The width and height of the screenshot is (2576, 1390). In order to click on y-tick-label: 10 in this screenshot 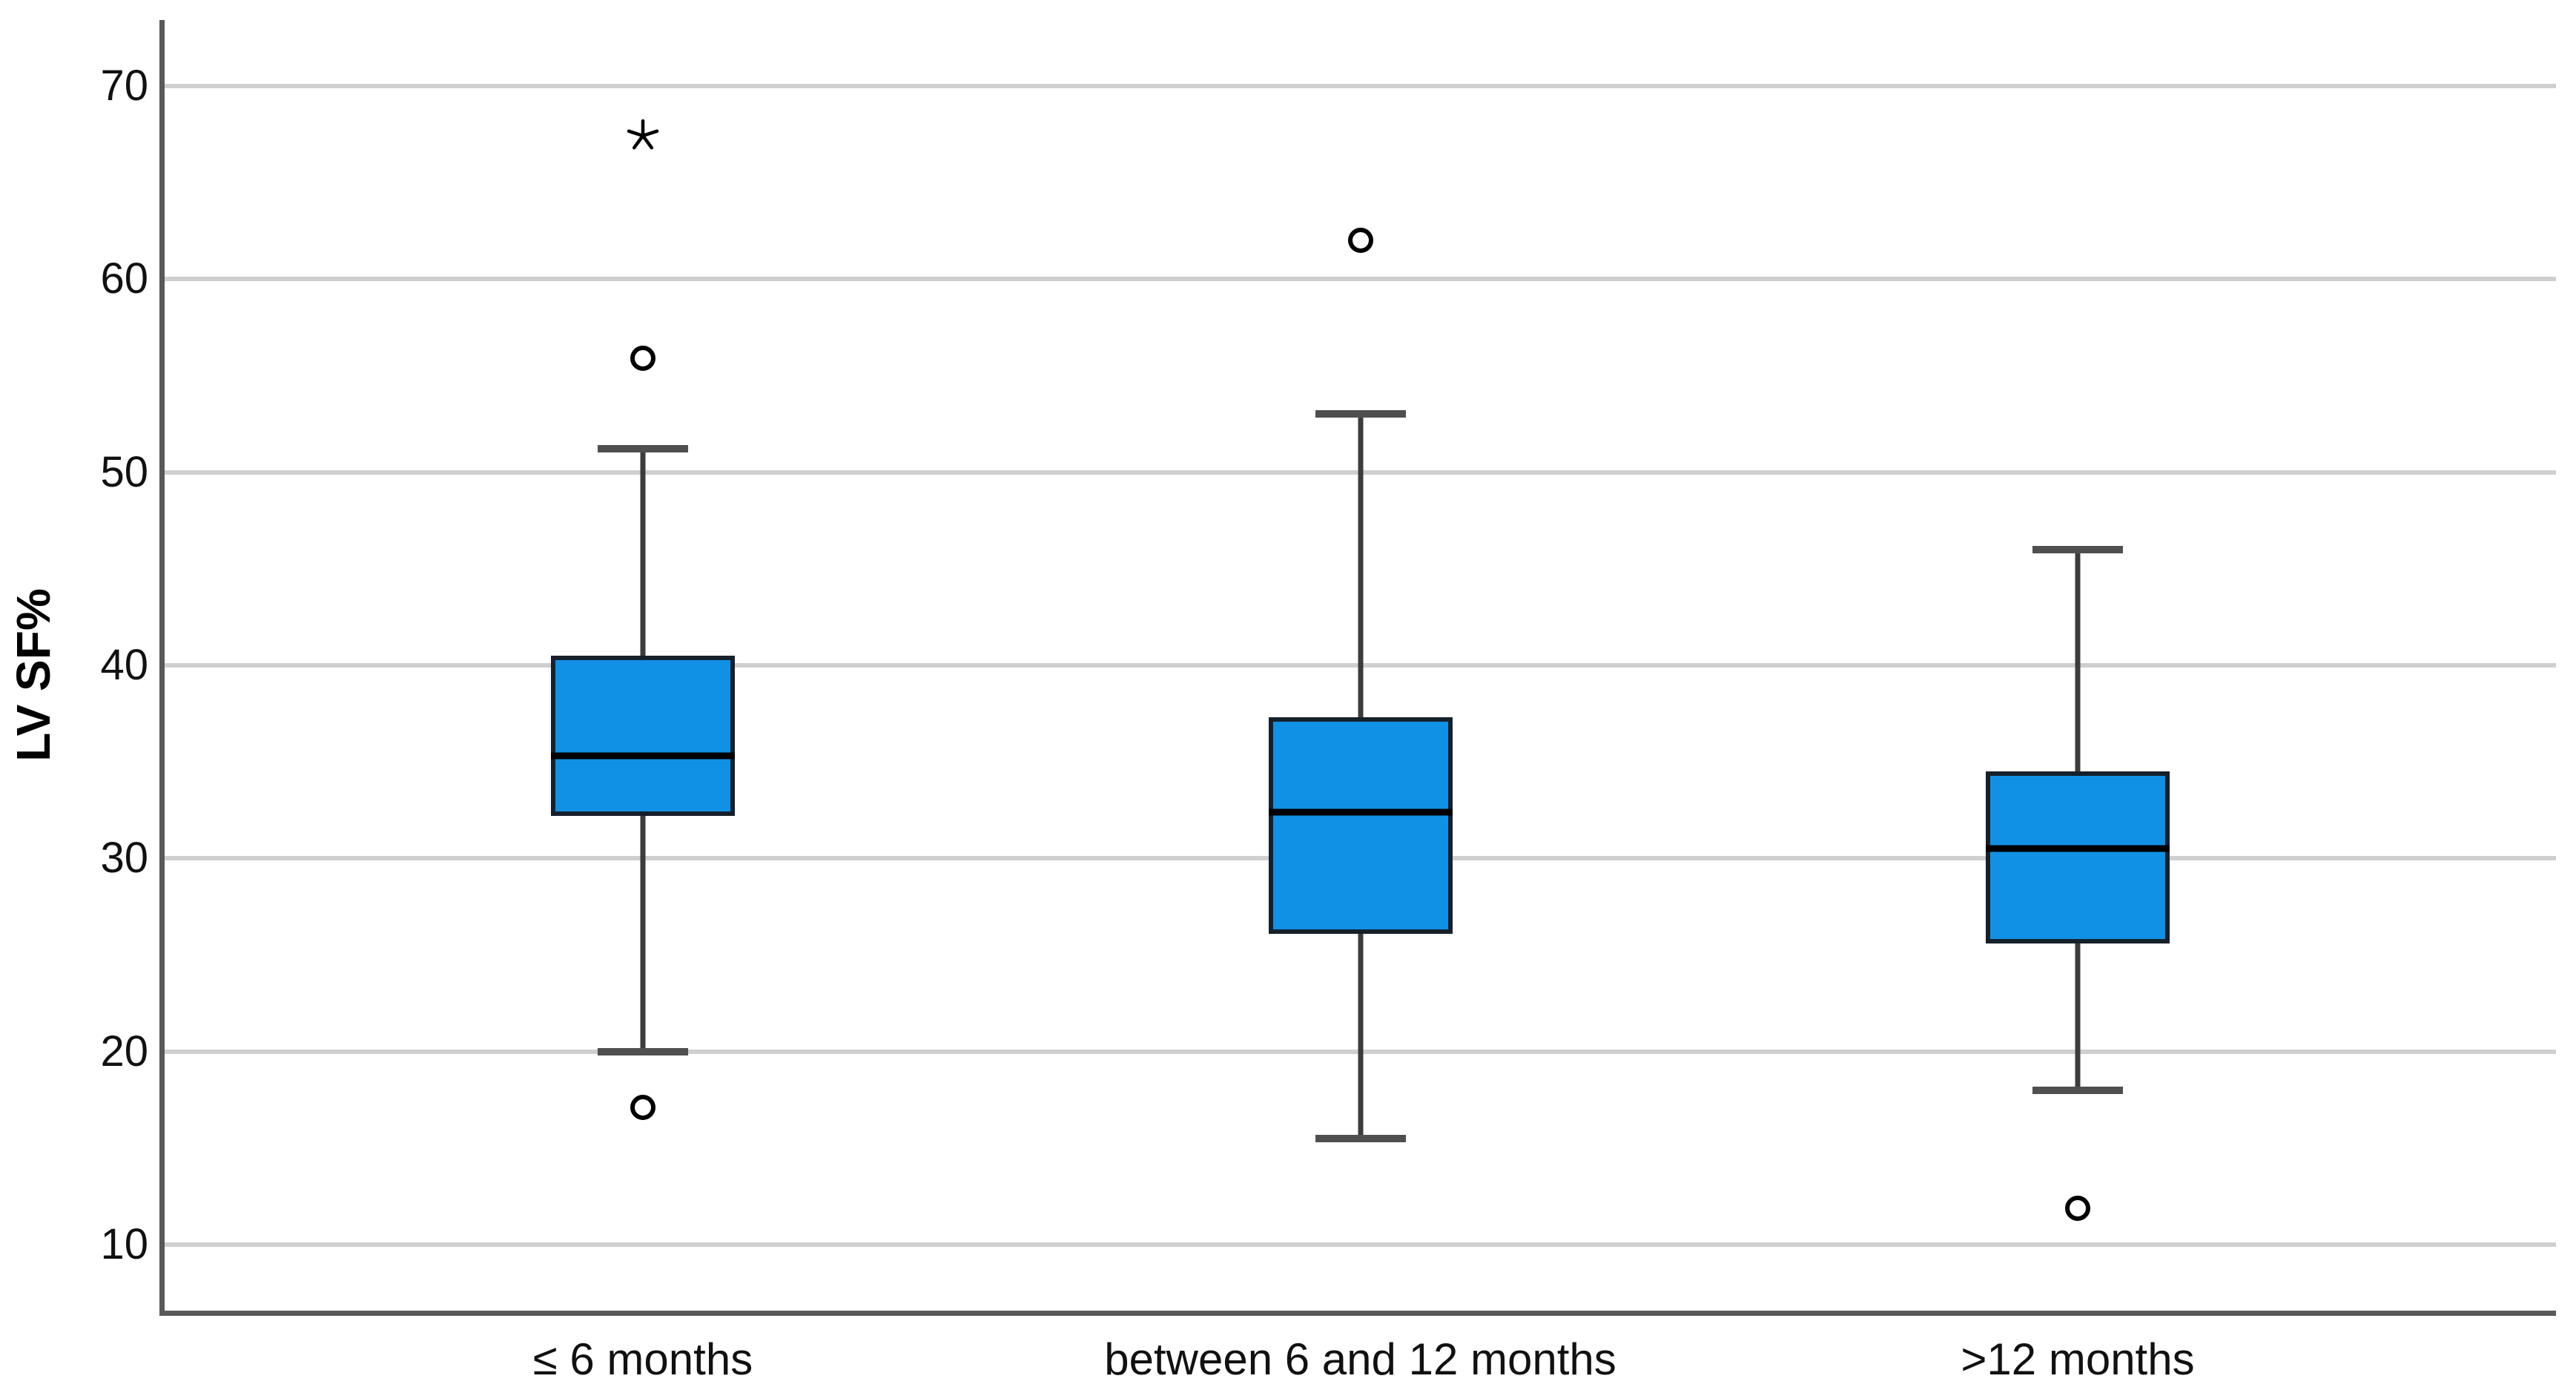, I will do `click(124, 1245)`.